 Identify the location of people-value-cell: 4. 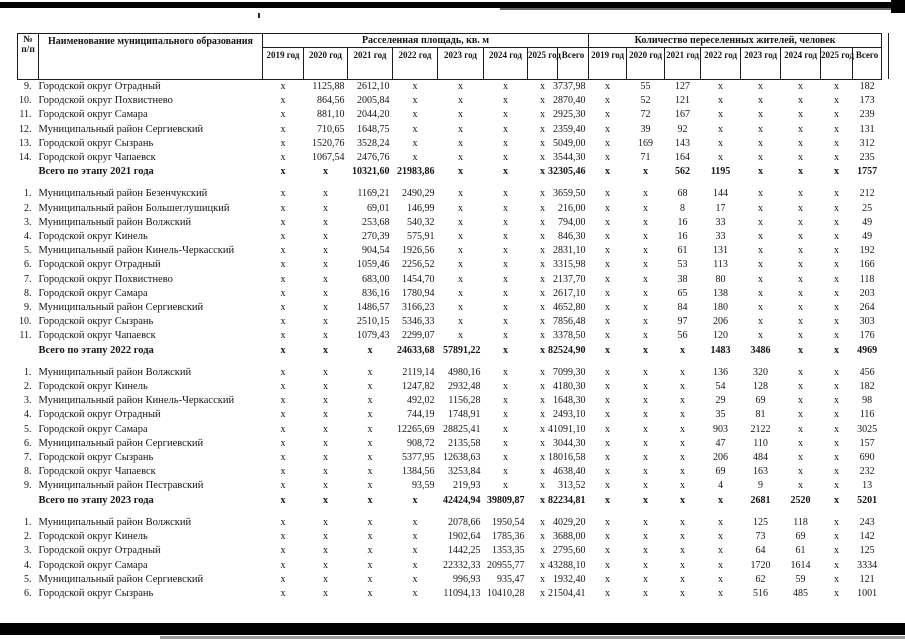
(721, 486).